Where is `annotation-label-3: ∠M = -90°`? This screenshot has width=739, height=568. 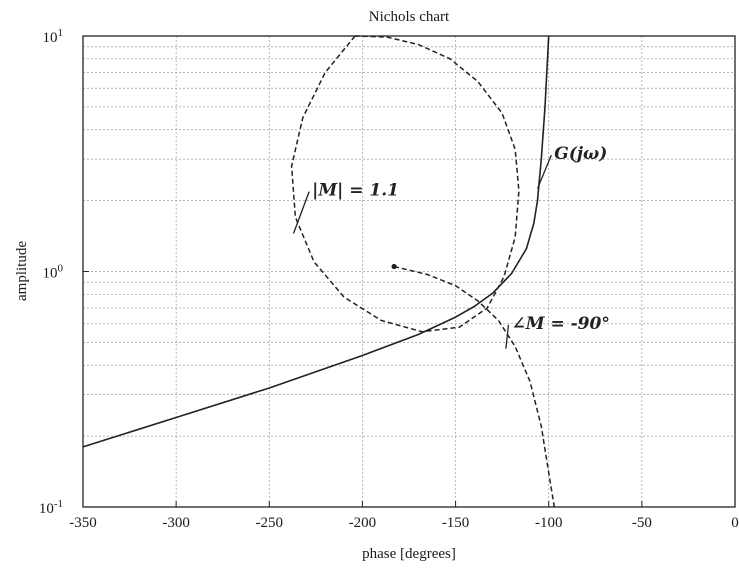 annotation-label-3: ∠M = -90° is located at coordinates (560, 324).